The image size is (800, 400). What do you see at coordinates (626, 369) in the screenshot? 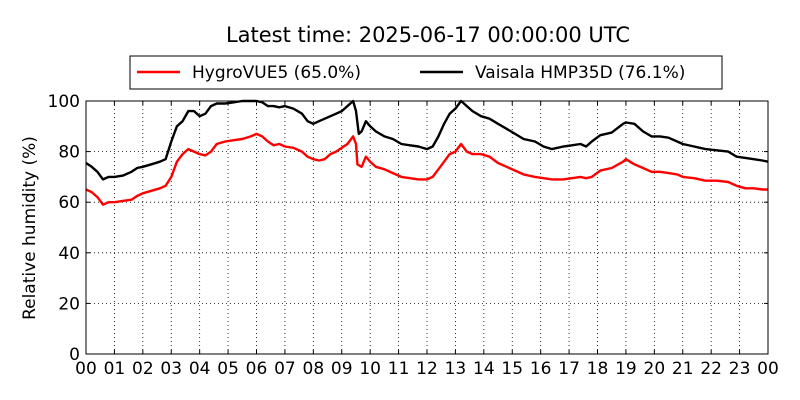
I see `x-tick-label: 19` at bounding box center [626, 369].